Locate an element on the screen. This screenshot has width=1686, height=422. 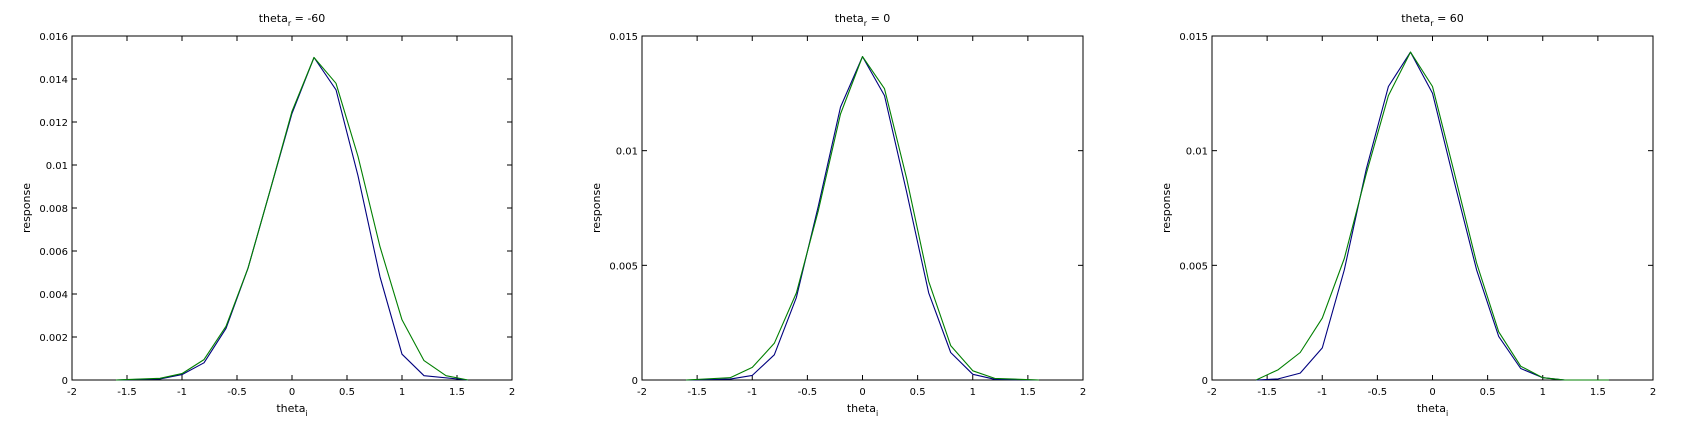
chart-title: thetar = -60 is located at coordinates (292, 20).